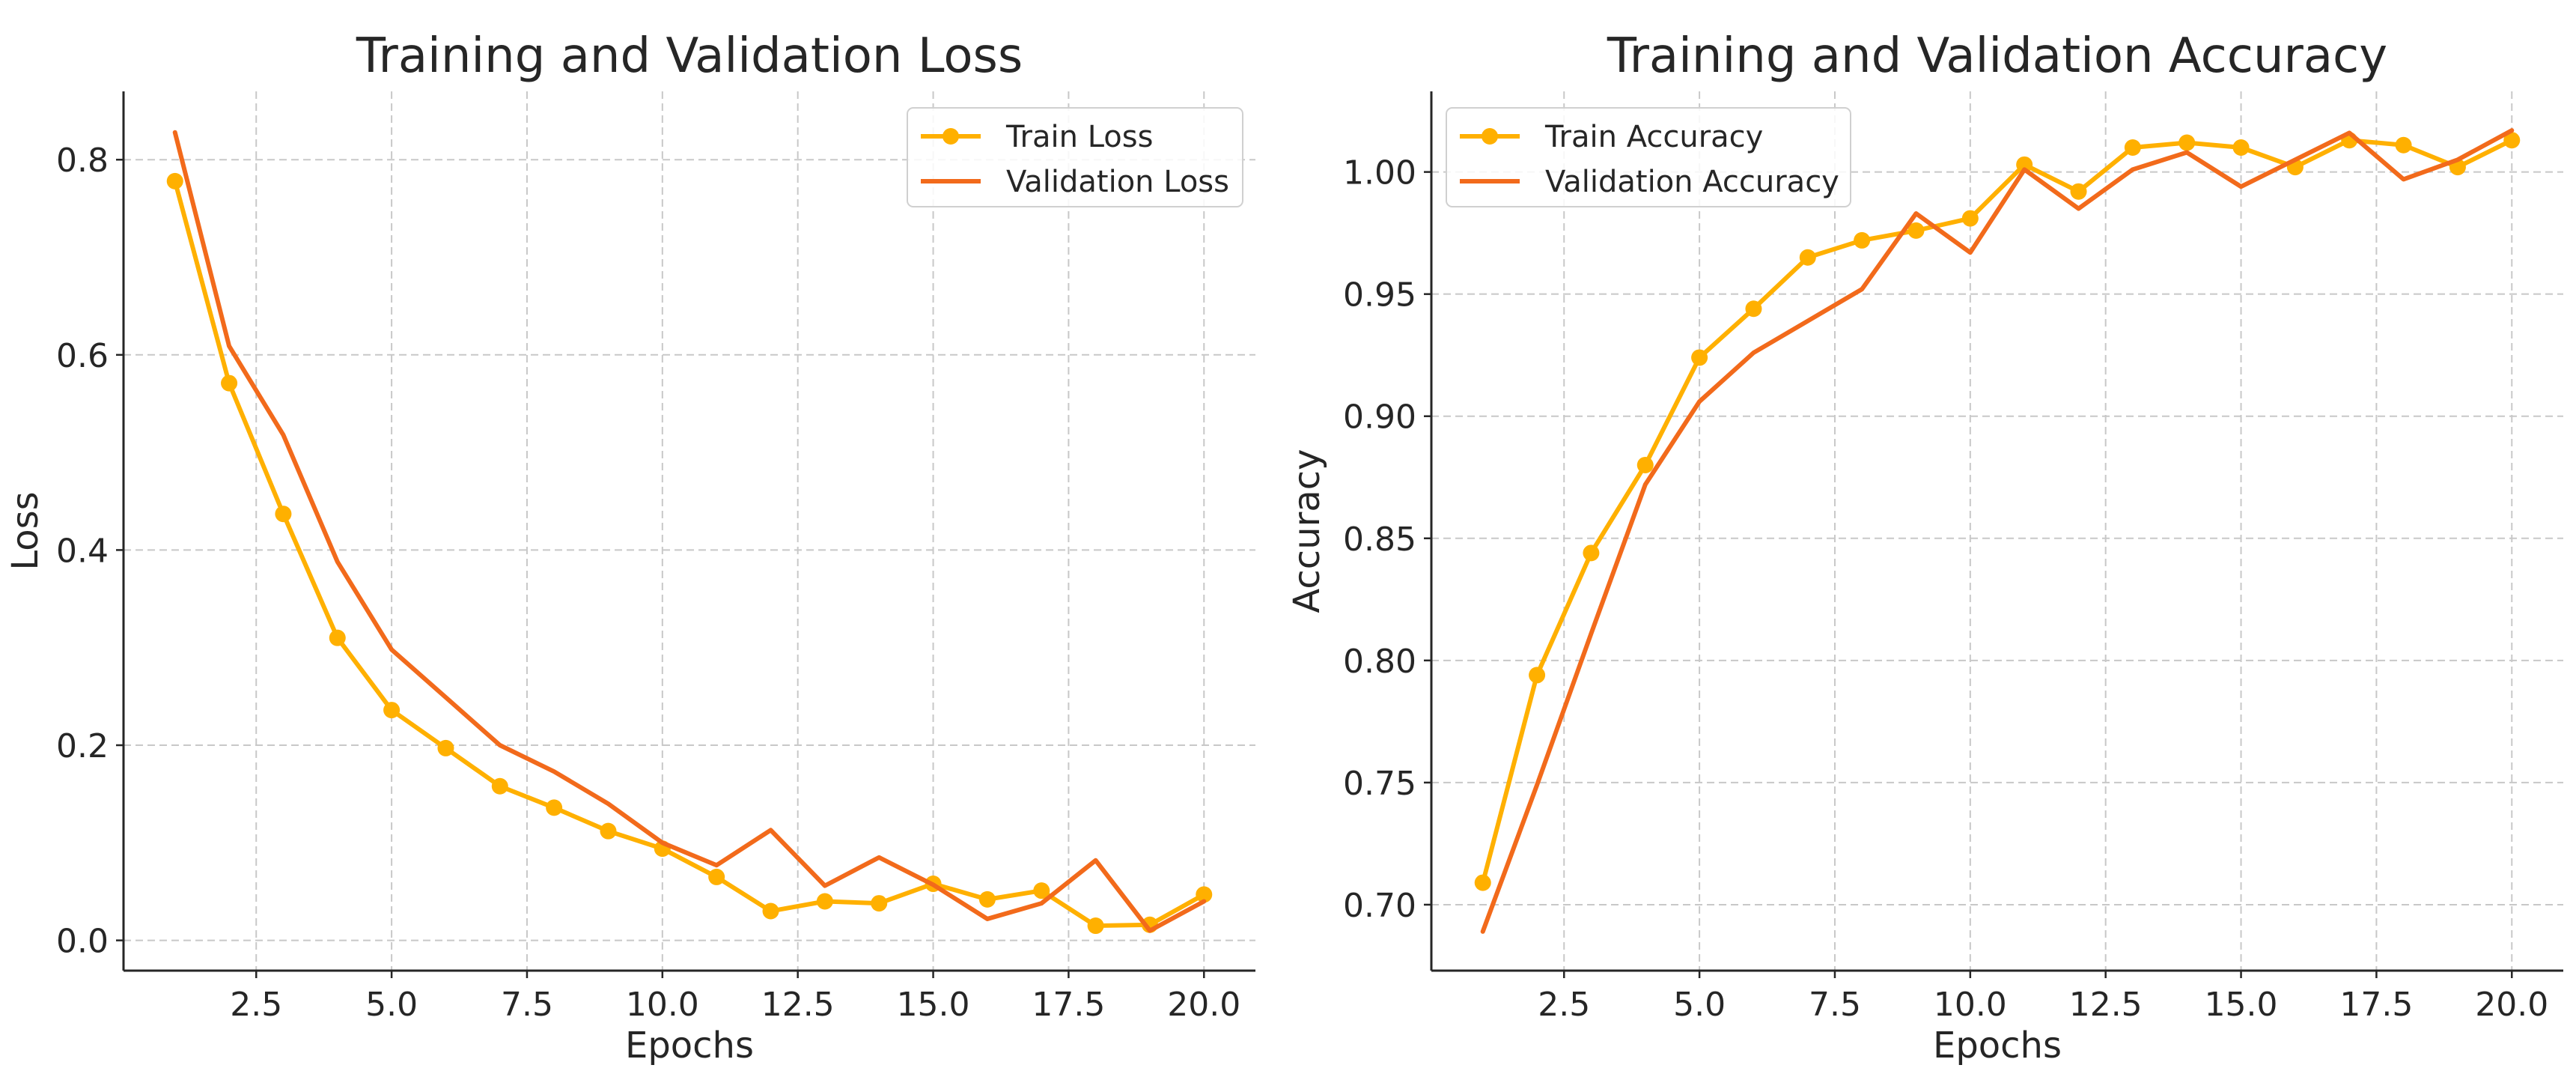 The height and width of the screenshot is (1068, 2576). What do you see at coordinates (1117, 182) in the screenshot?
I see `legend-label: Validation Loss` at bounding box center [1117, 182].